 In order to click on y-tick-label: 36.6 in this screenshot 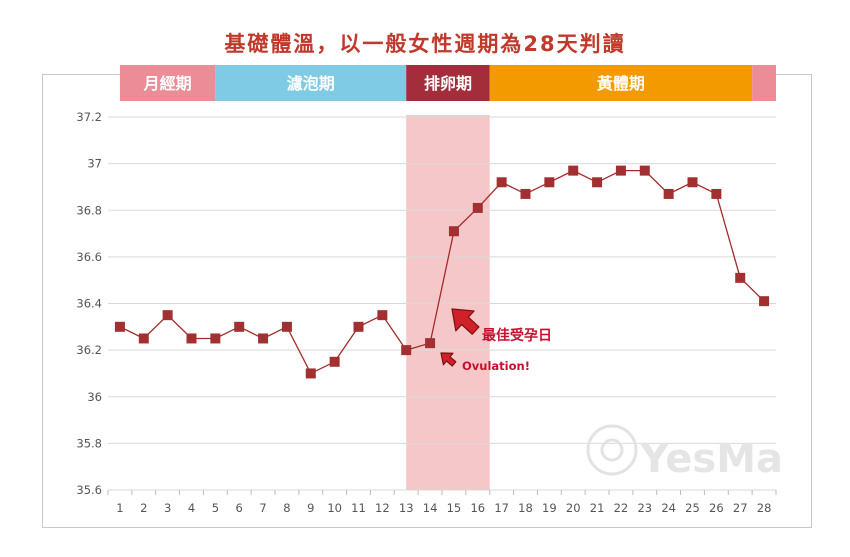, I will do `click(89, 257)`.